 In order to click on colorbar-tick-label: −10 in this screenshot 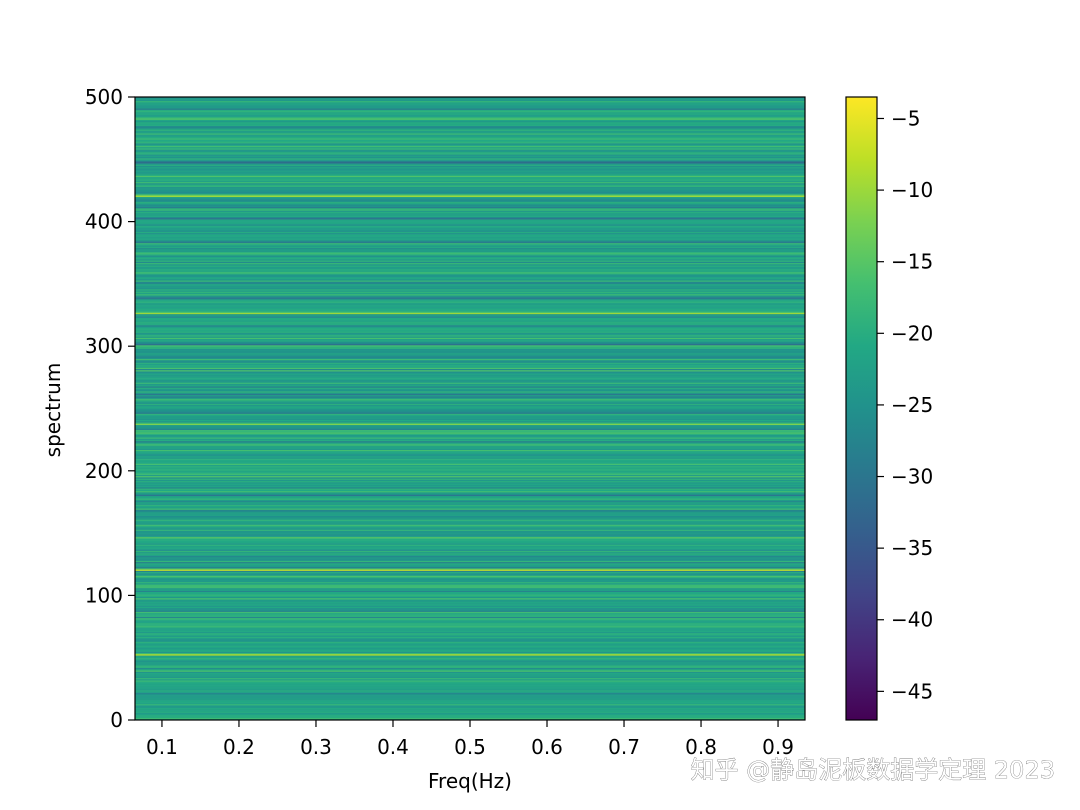, I will do `click(912, 190)`.